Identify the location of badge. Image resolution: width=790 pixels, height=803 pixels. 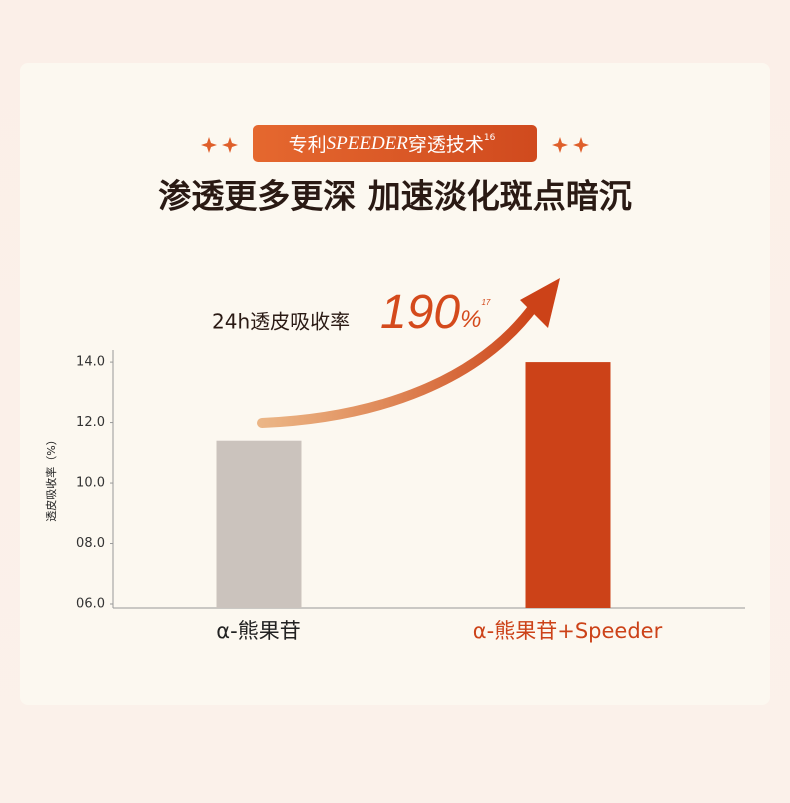
(395, 143).